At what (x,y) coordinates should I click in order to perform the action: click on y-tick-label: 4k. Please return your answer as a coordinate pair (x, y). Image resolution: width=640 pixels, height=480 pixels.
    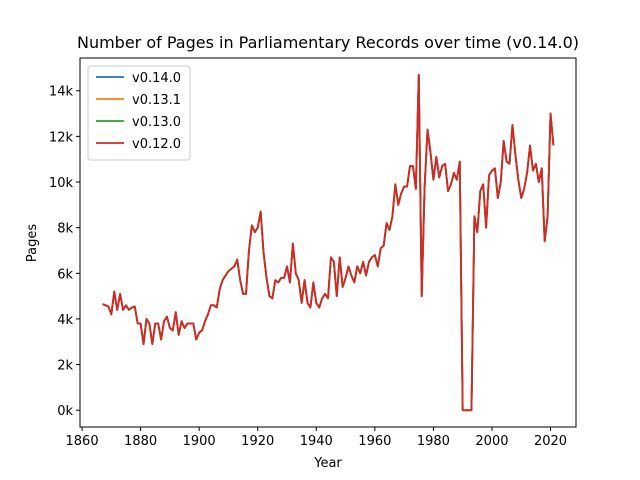
    Looking at the image, I should click on (65, 320).